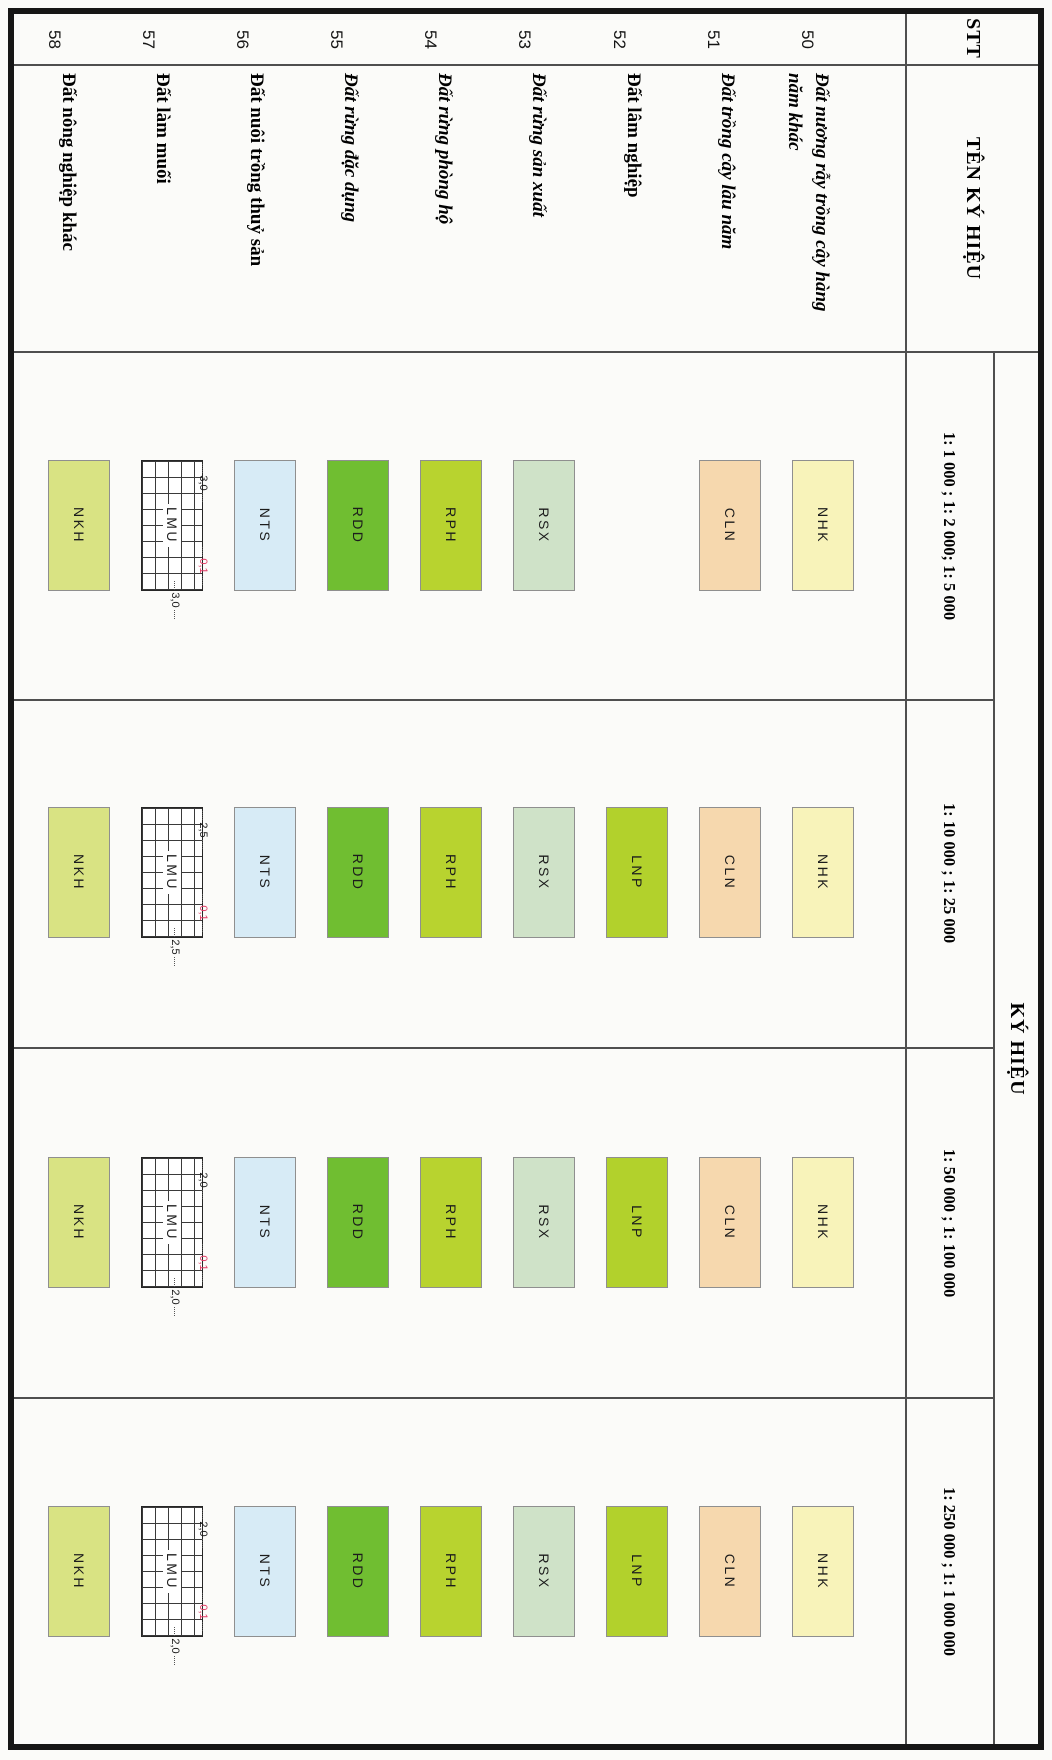  What do you see at coordinates (949, 1223) in the screenshot?
I see `scale-header-3: 1: 50 000 ; 1: 100 000` at bounding box center [949, 1223].